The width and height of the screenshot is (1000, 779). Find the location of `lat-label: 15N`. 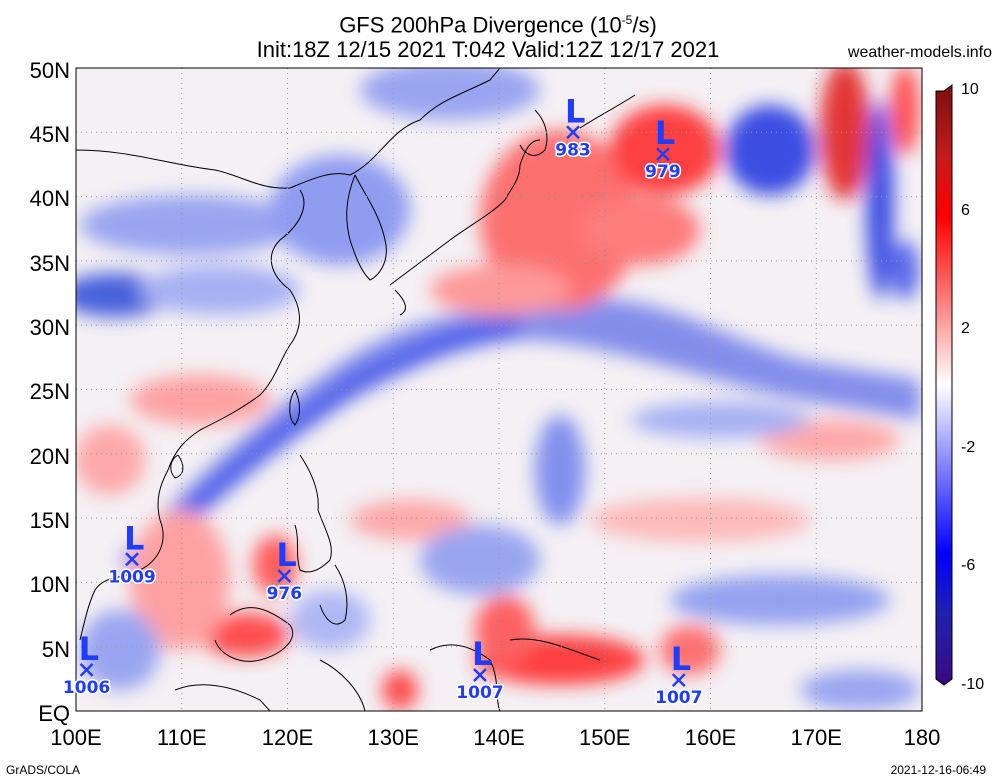

lat-label: 15N is located at coordinates (50, 520).